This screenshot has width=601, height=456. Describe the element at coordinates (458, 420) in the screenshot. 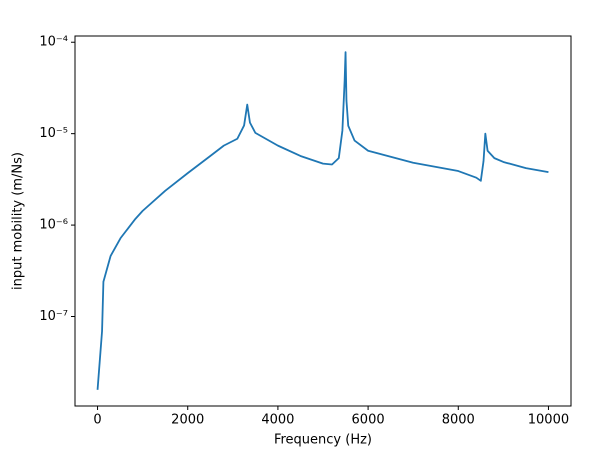

I see `x-tick-label: 8000` at that location.